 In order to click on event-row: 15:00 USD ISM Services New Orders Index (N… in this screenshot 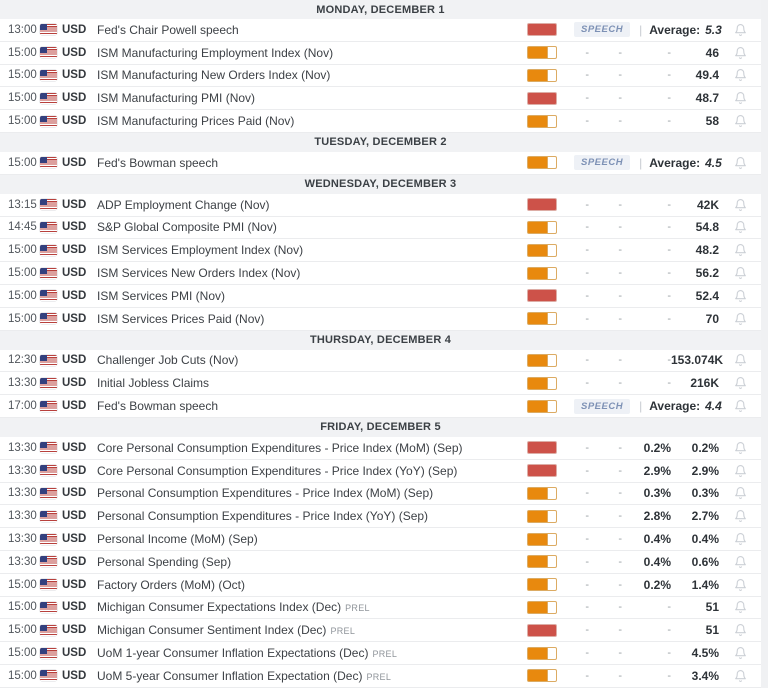, I will do `click(380, 273)`.